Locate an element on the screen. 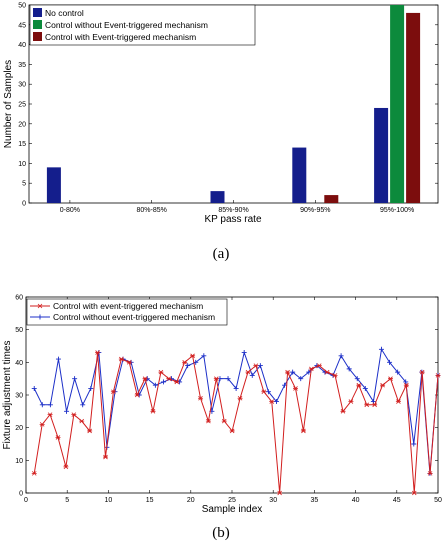  y-axis-label-a: Number of Samples is located at coordinates (8, 104).